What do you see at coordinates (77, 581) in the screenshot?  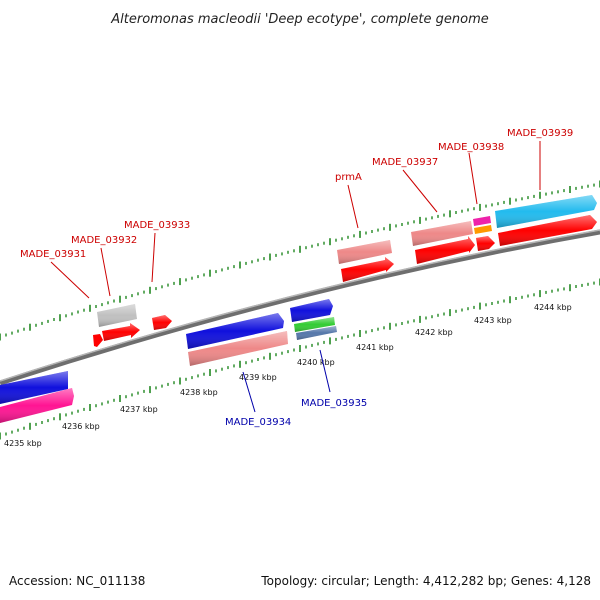 I see `accession-text: Accession: NC_011138` at bounding box center [77, 581].